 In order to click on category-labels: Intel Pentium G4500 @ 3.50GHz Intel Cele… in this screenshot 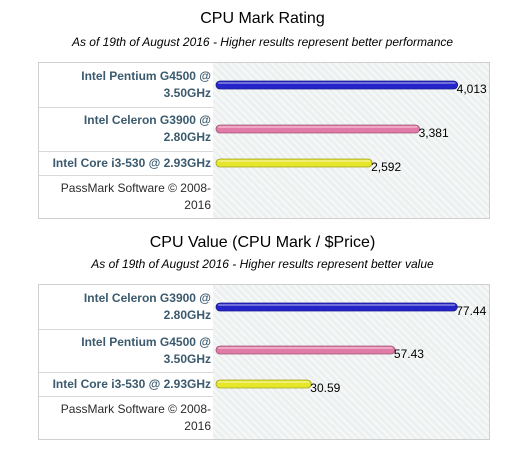, I will do `click(126, 140)`.